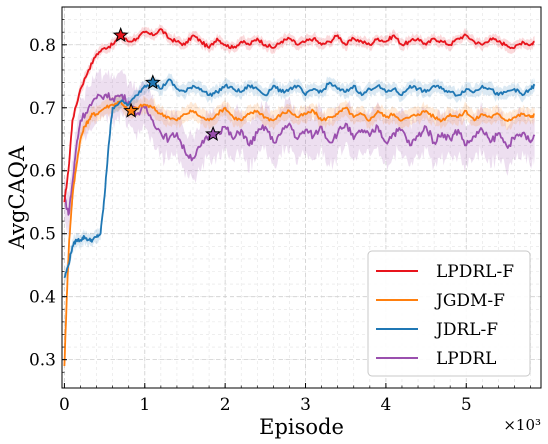 This screenshot has height=444, width=548. I want to click on best-marker-lpdrl, so click(213, 133).